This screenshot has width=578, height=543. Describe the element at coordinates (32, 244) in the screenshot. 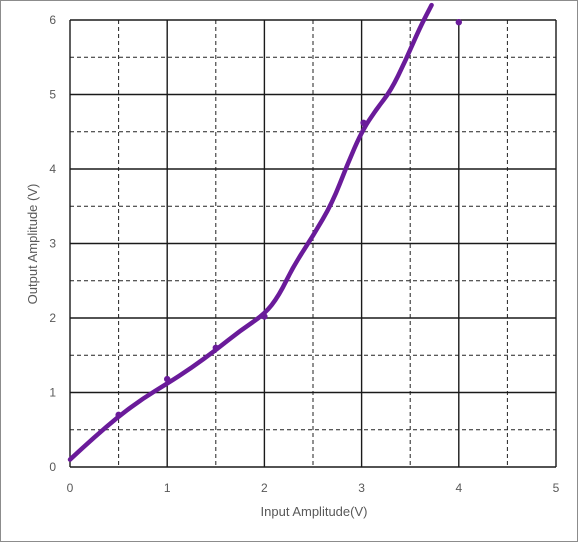

I see `y-axis-title: Output Amplitude (V)` at that location.